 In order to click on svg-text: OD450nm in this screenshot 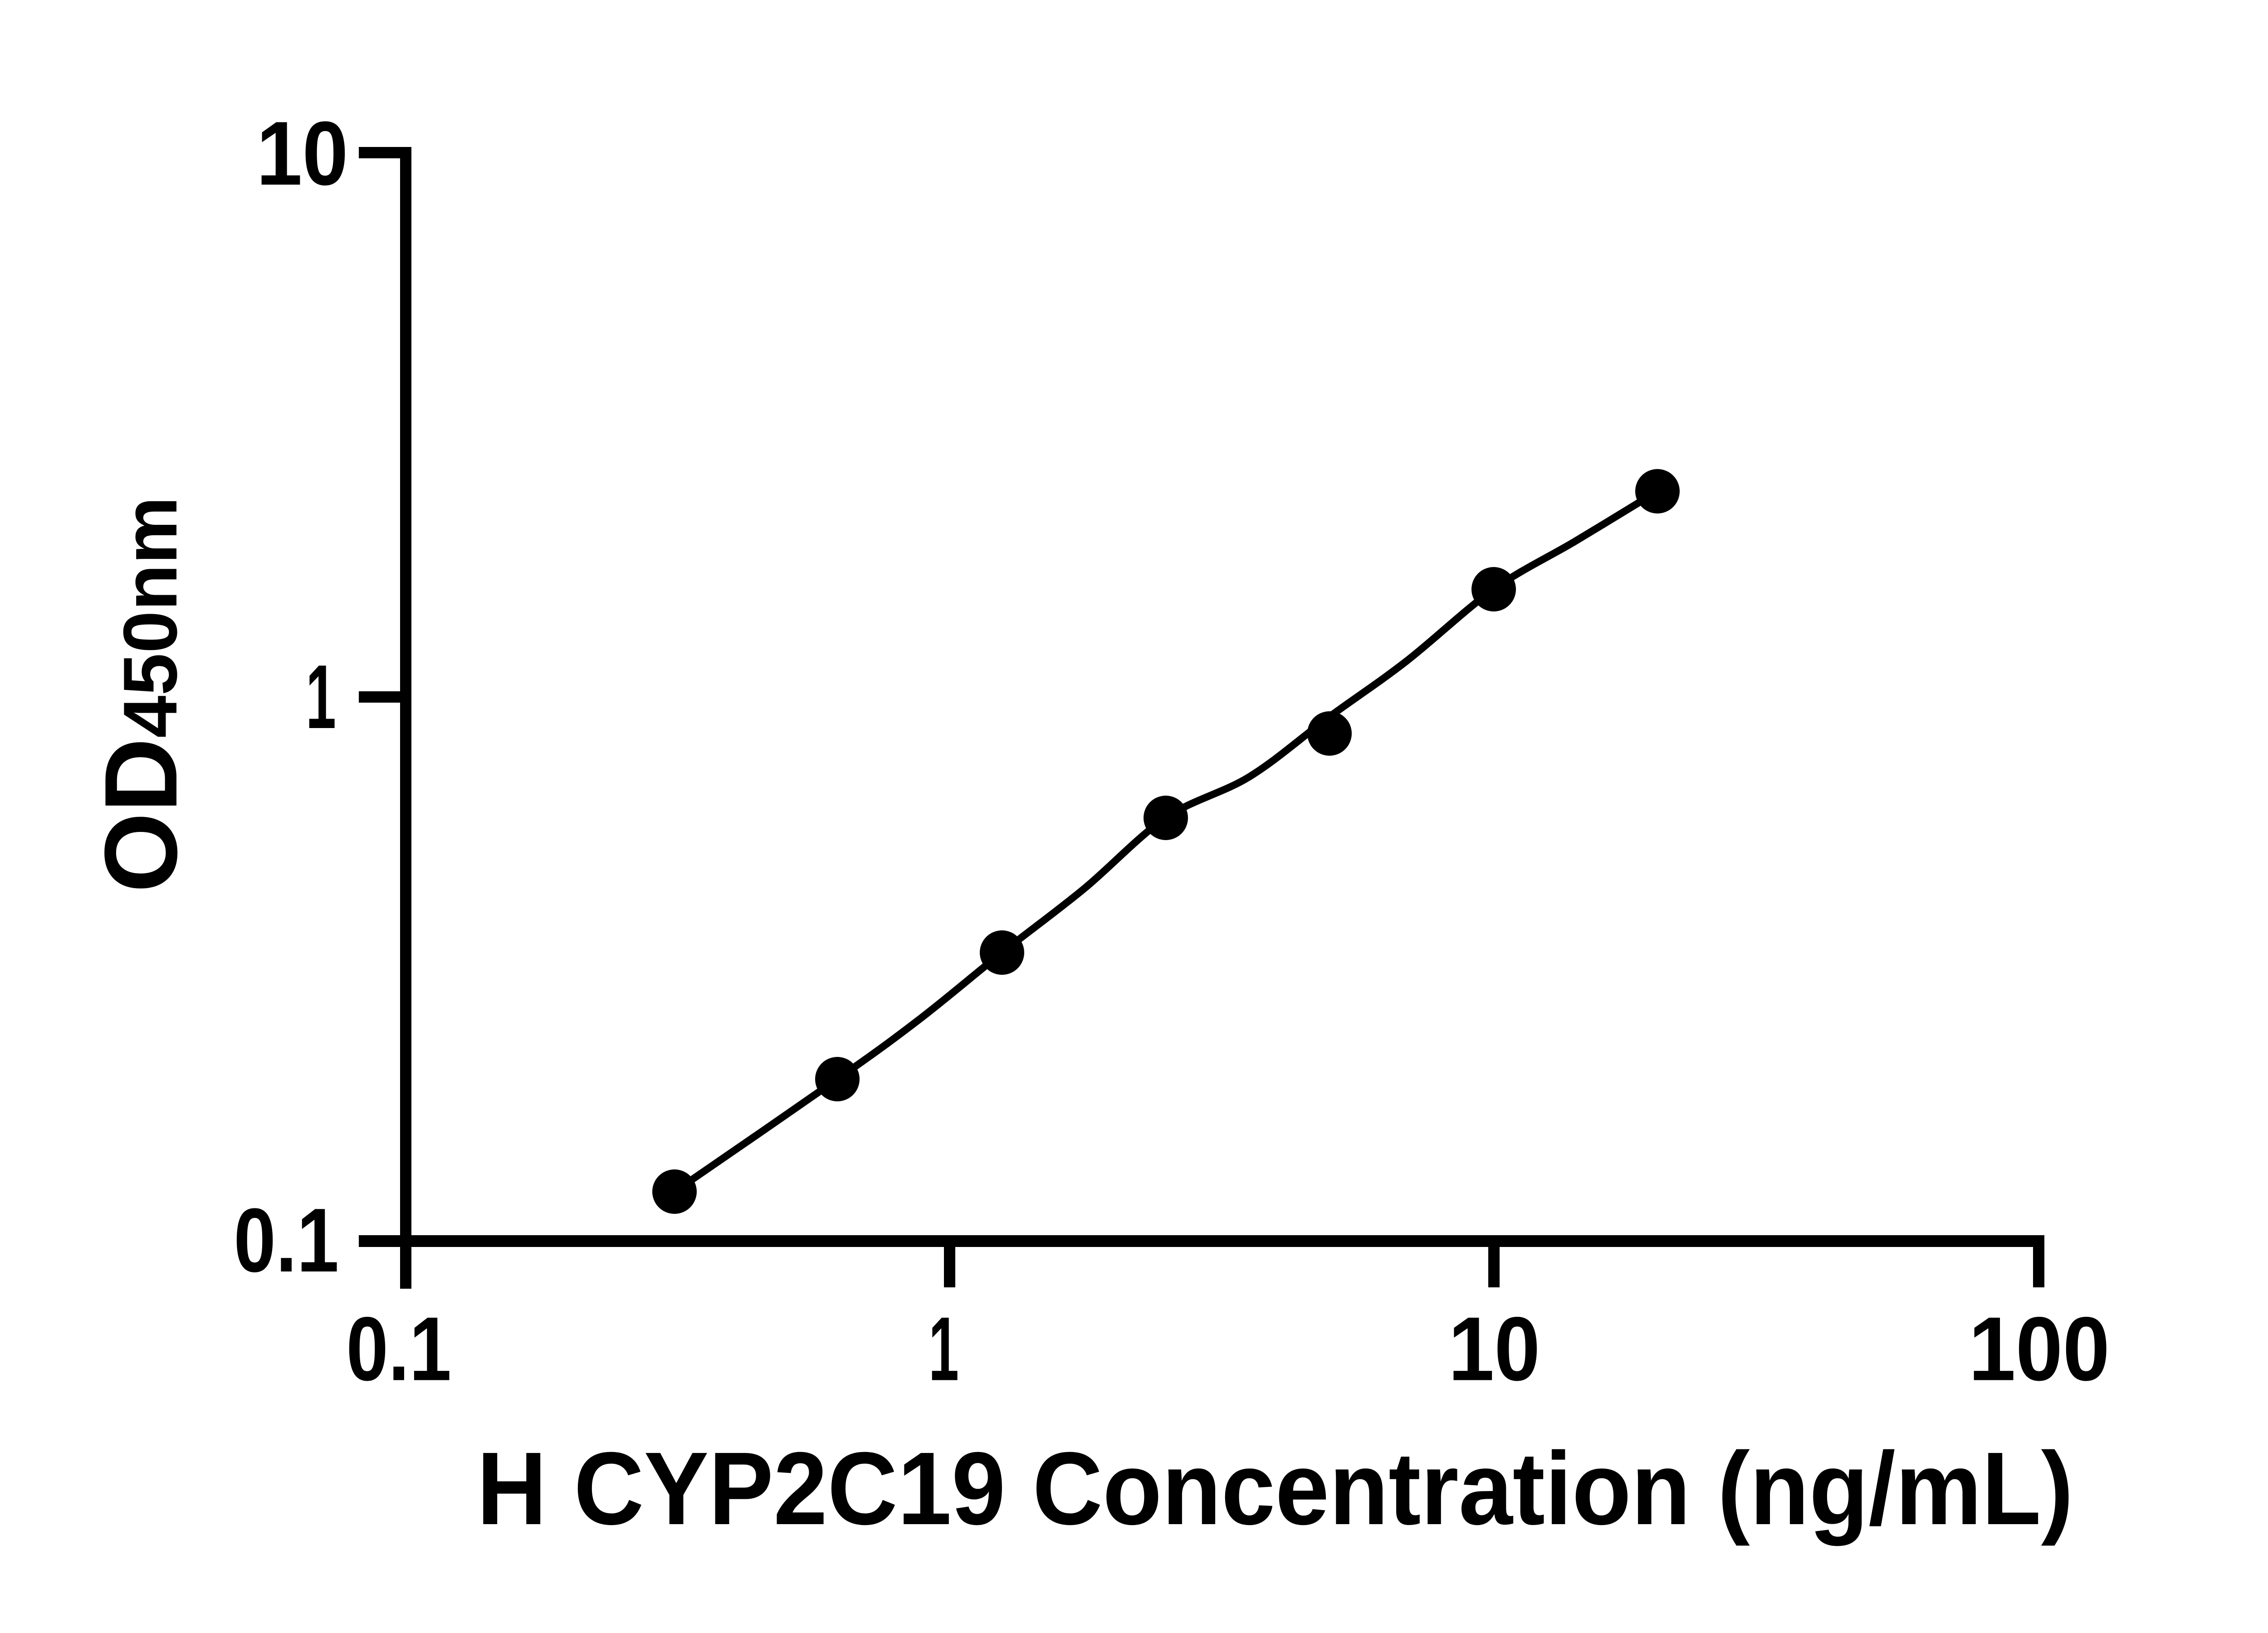, I will do `click(141, 694)`.